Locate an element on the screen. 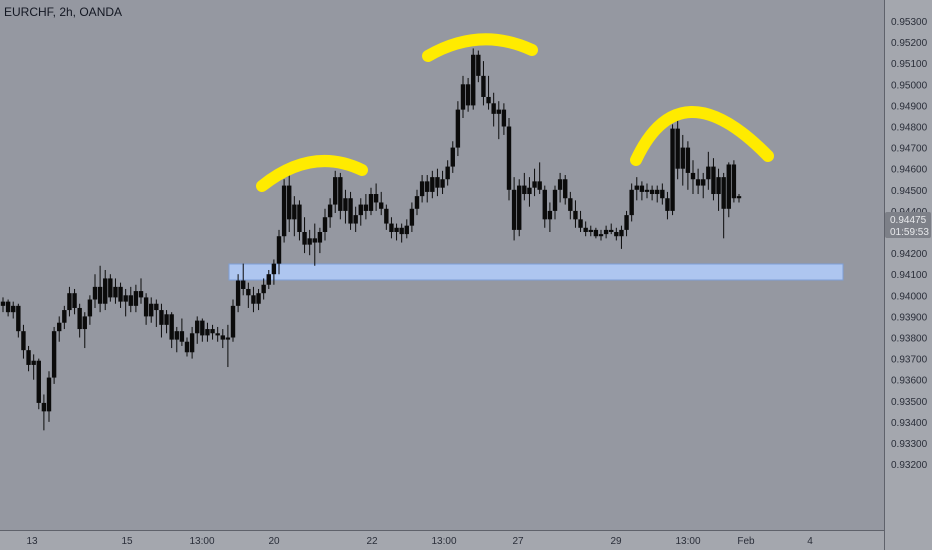 The width and height of the screenshot is (932, 550). support-zone is located at coordinates (536, 272).